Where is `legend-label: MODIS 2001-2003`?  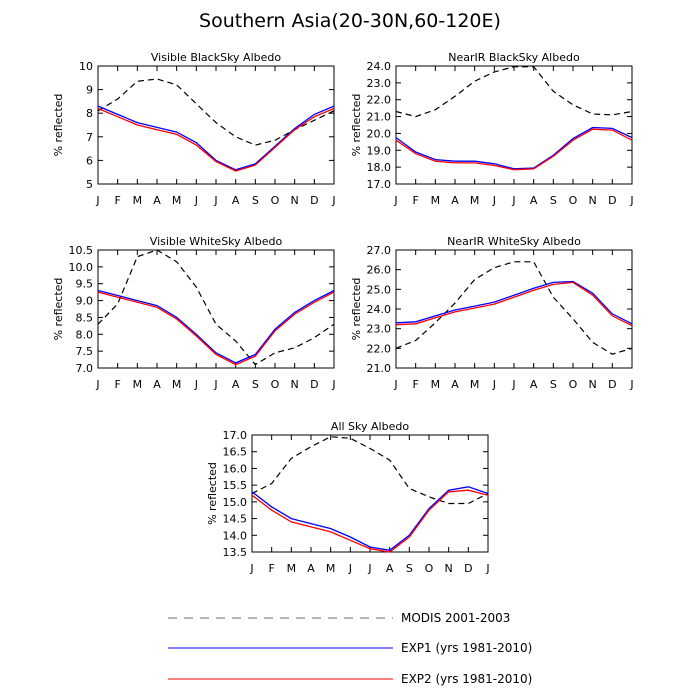 legend-label: MODIS 2001-2003 is located at coordinates (455, 618).